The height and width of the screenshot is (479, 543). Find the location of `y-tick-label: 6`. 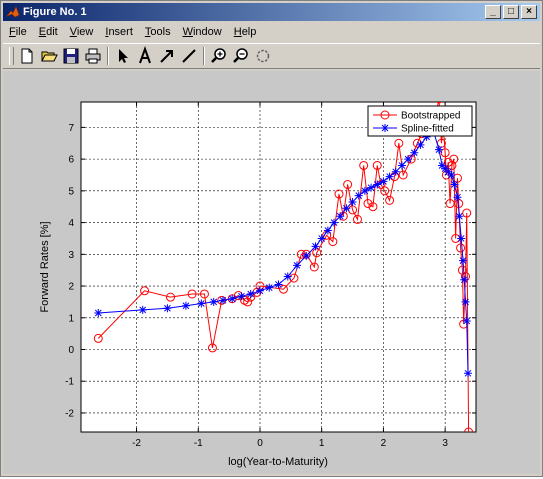

y-tick-label: 6 is located at coordinates (71, 160).